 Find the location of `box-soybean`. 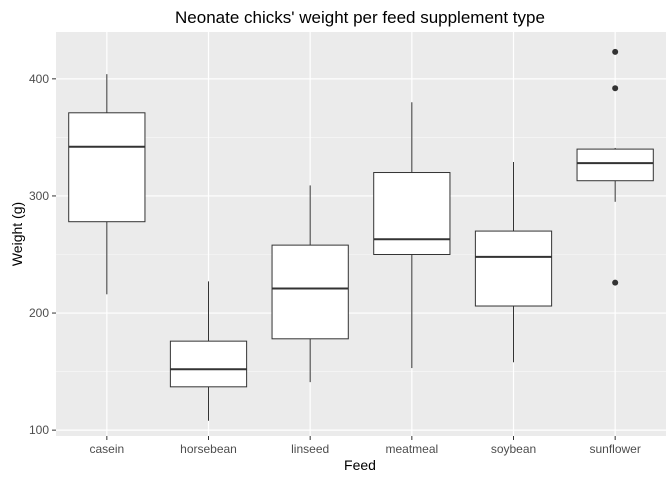

box-soybean is located at coordinates (513, 262).